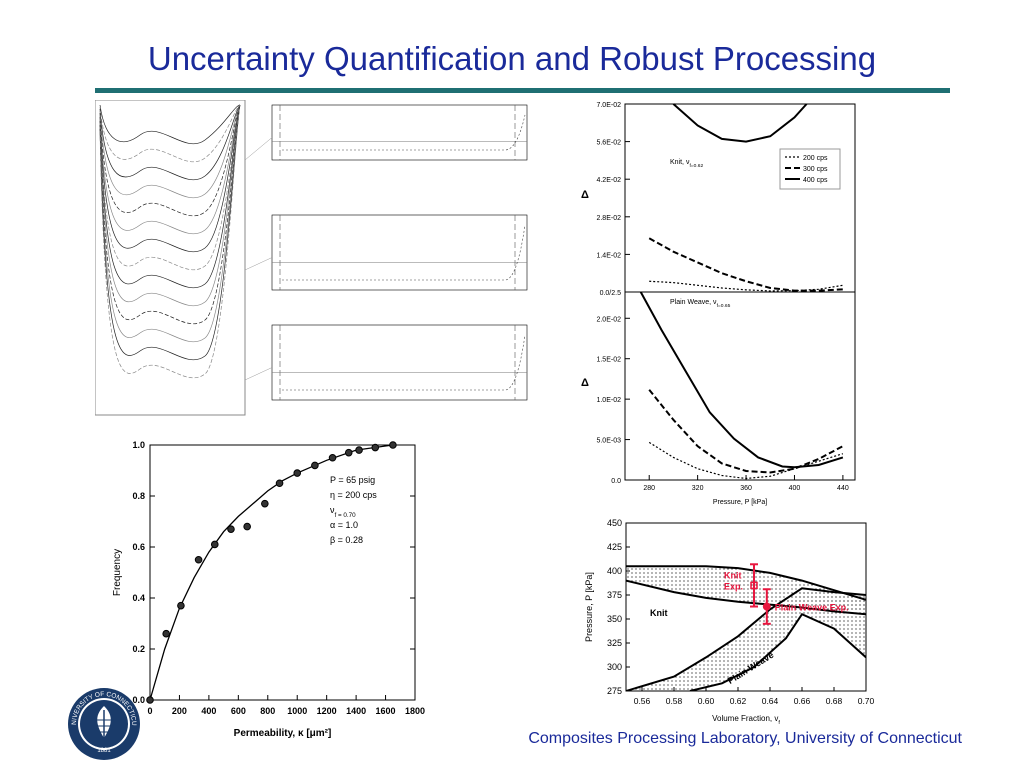 Image resolution: width=1024 pixels, height=768 pixels. What do you see at coordinates (415, 711) in the screenshot?
I see `x-tick-label: 1800` at bounding box center [415, 711].